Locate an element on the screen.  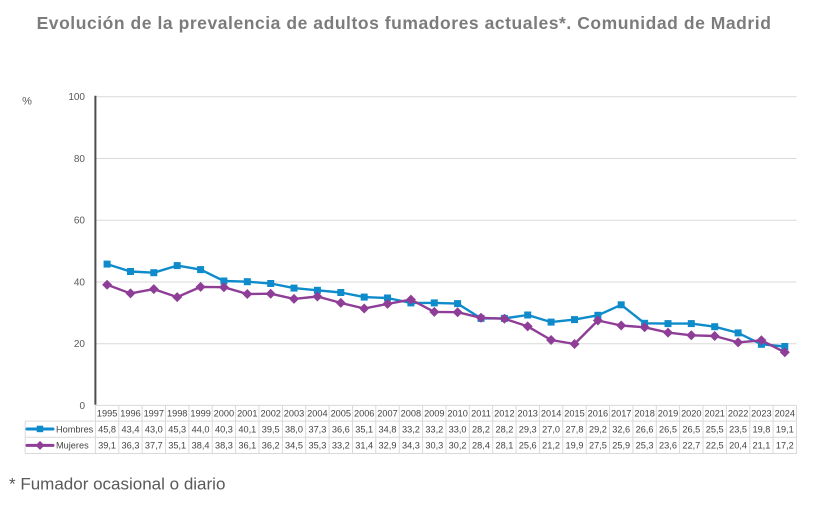
svg-text: 34,5 is located at coordinates (294, 446).